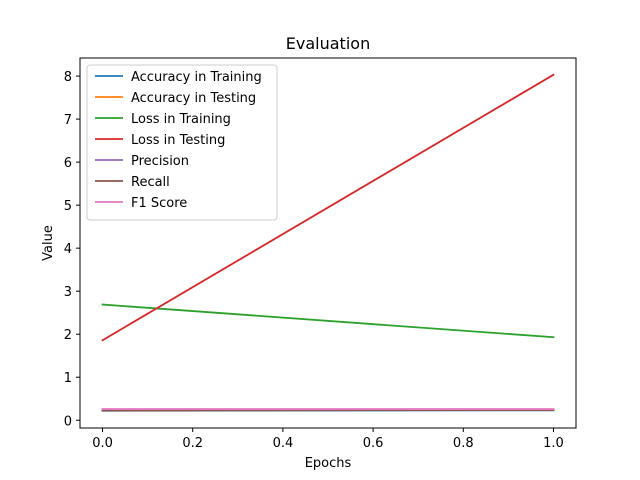  What do you see at coordinates (283, 443) in the screenshot?
I see `x-tick-label: 0.4` at bounding box center [283, 443].